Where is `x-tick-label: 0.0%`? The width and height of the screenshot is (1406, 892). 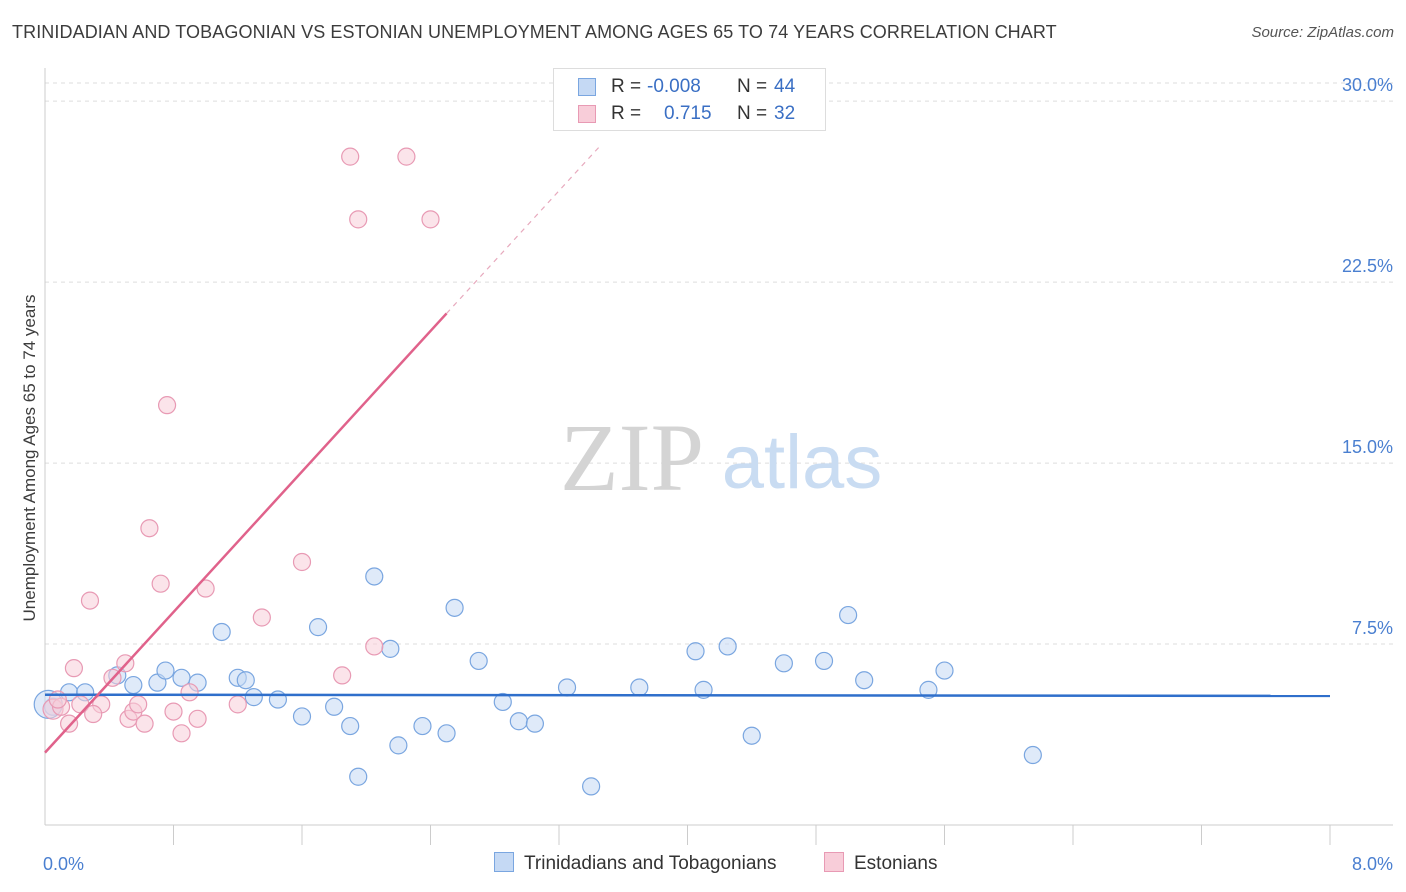 x-tick-label: 0.0% is located at coordinates (63, 864).